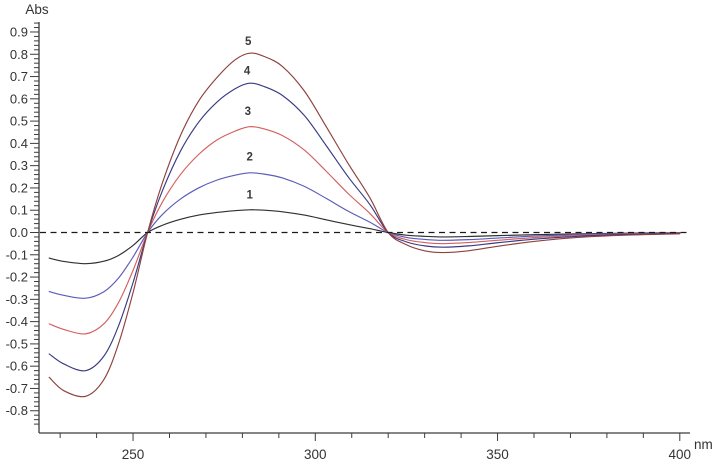 The image size is (724, 471). Describe the element at coordinates (19, 54) in the screenshot. I see `y-tick-label: 0.8` at that location.